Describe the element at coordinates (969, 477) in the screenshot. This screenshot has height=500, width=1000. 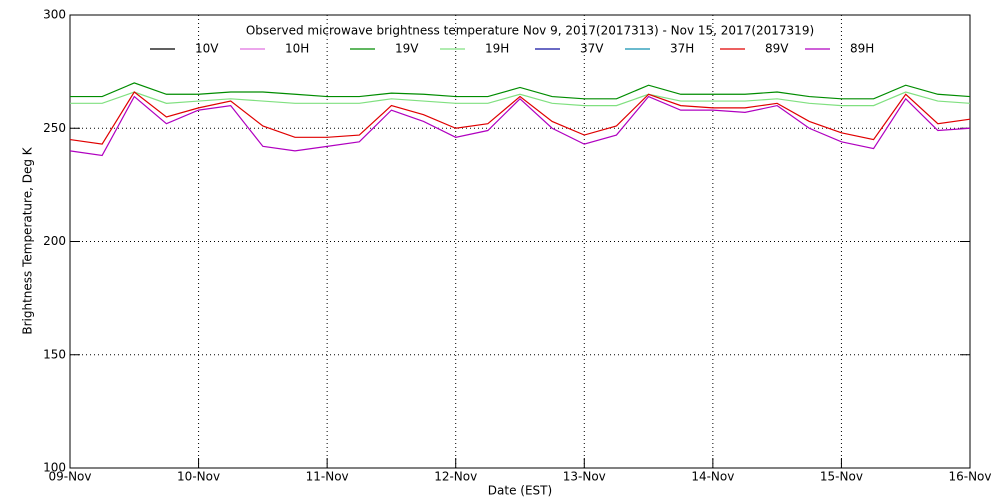
I see `x-tick-label: 16-Nov` at that location.